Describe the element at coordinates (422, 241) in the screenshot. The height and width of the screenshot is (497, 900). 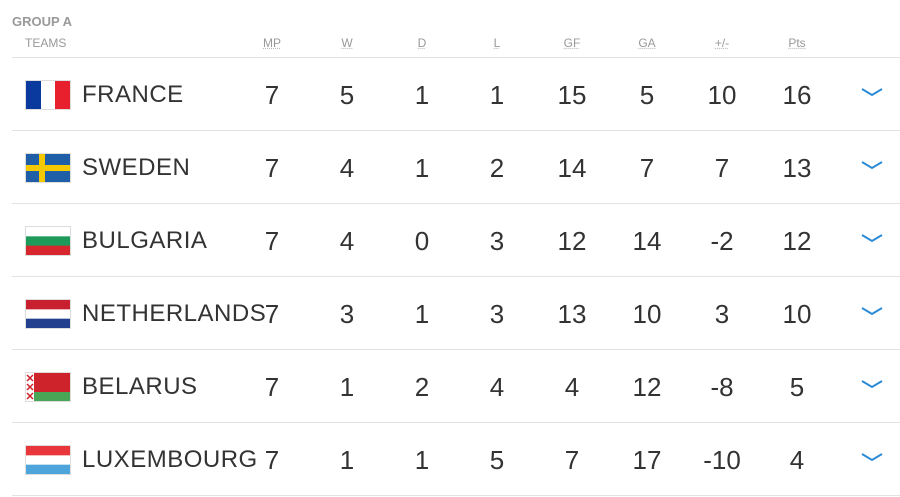
I see `stat-cell: 0` at that location.